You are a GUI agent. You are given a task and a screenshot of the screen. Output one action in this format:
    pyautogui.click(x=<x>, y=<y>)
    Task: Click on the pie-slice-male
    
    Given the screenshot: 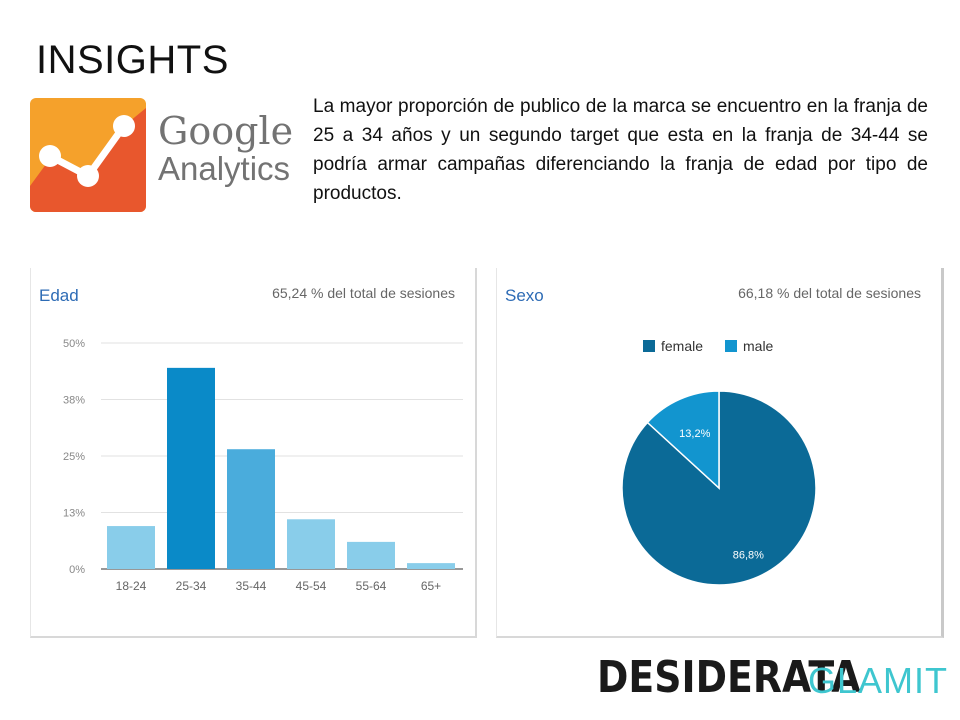 What is the action you would take?
    pyautogui.click(x=683, y=440)
    